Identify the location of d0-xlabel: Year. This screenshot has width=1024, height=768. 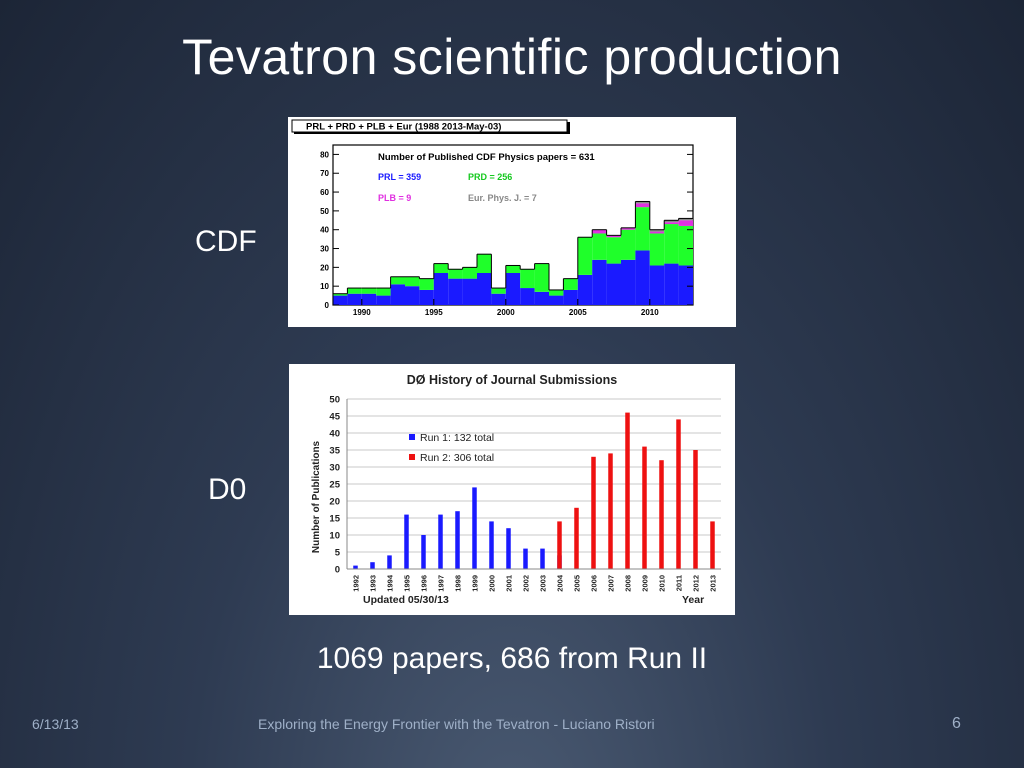
(693, 600).